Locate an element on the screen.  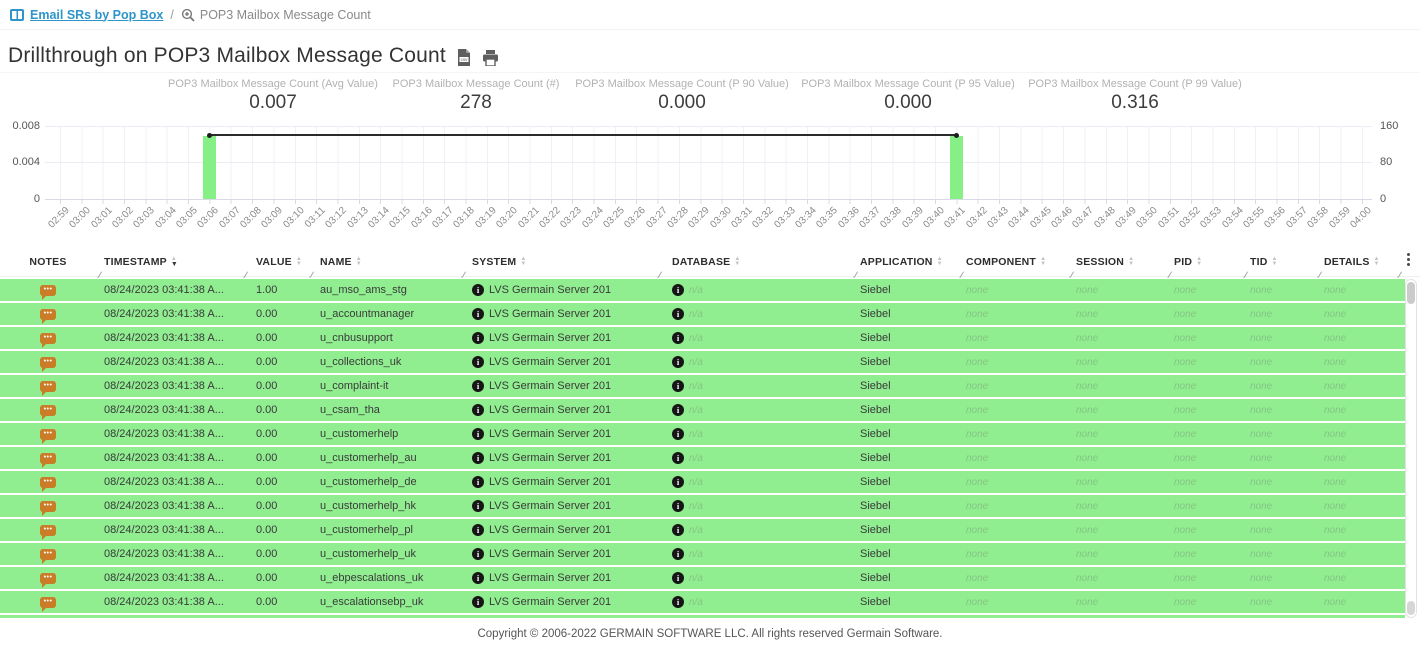
print-icon is located at coordinates (490, 58).